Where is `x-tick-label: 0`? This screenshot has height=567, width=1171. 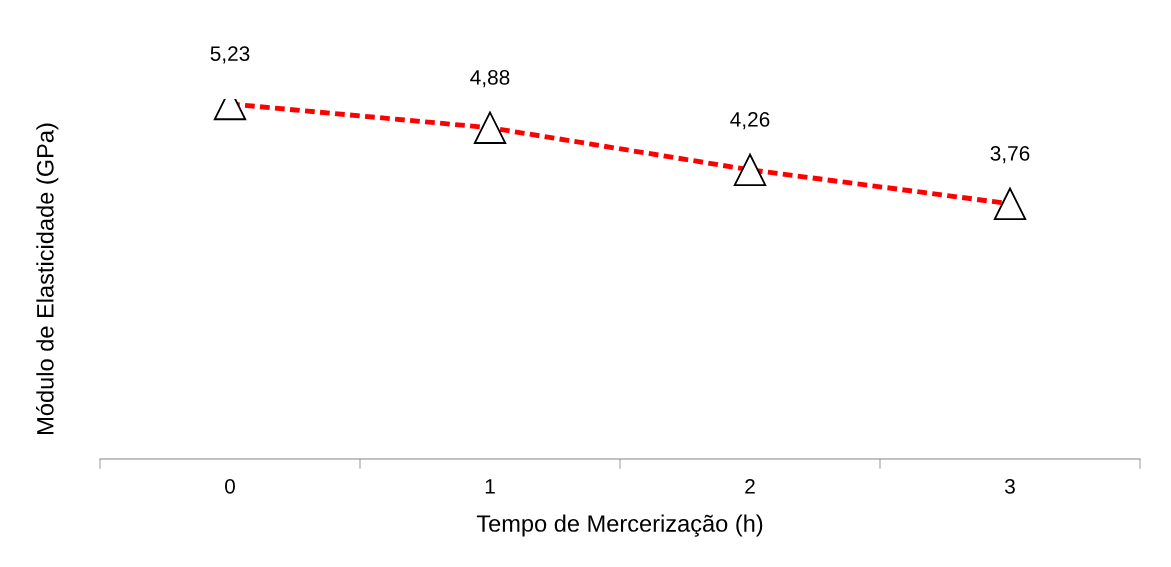 x-tick-label: 0 is located at coordinates (230, 486).